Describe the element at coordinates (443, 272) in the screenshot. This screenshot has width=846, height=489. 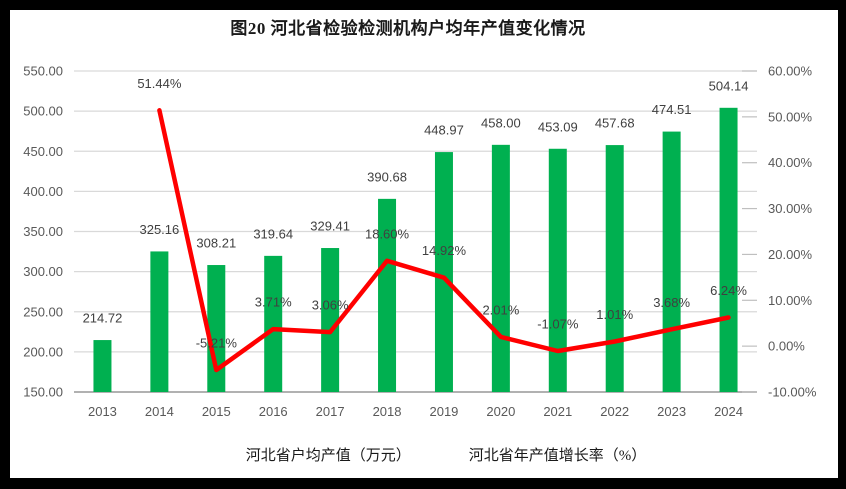
I see `bar-2019` at that location.